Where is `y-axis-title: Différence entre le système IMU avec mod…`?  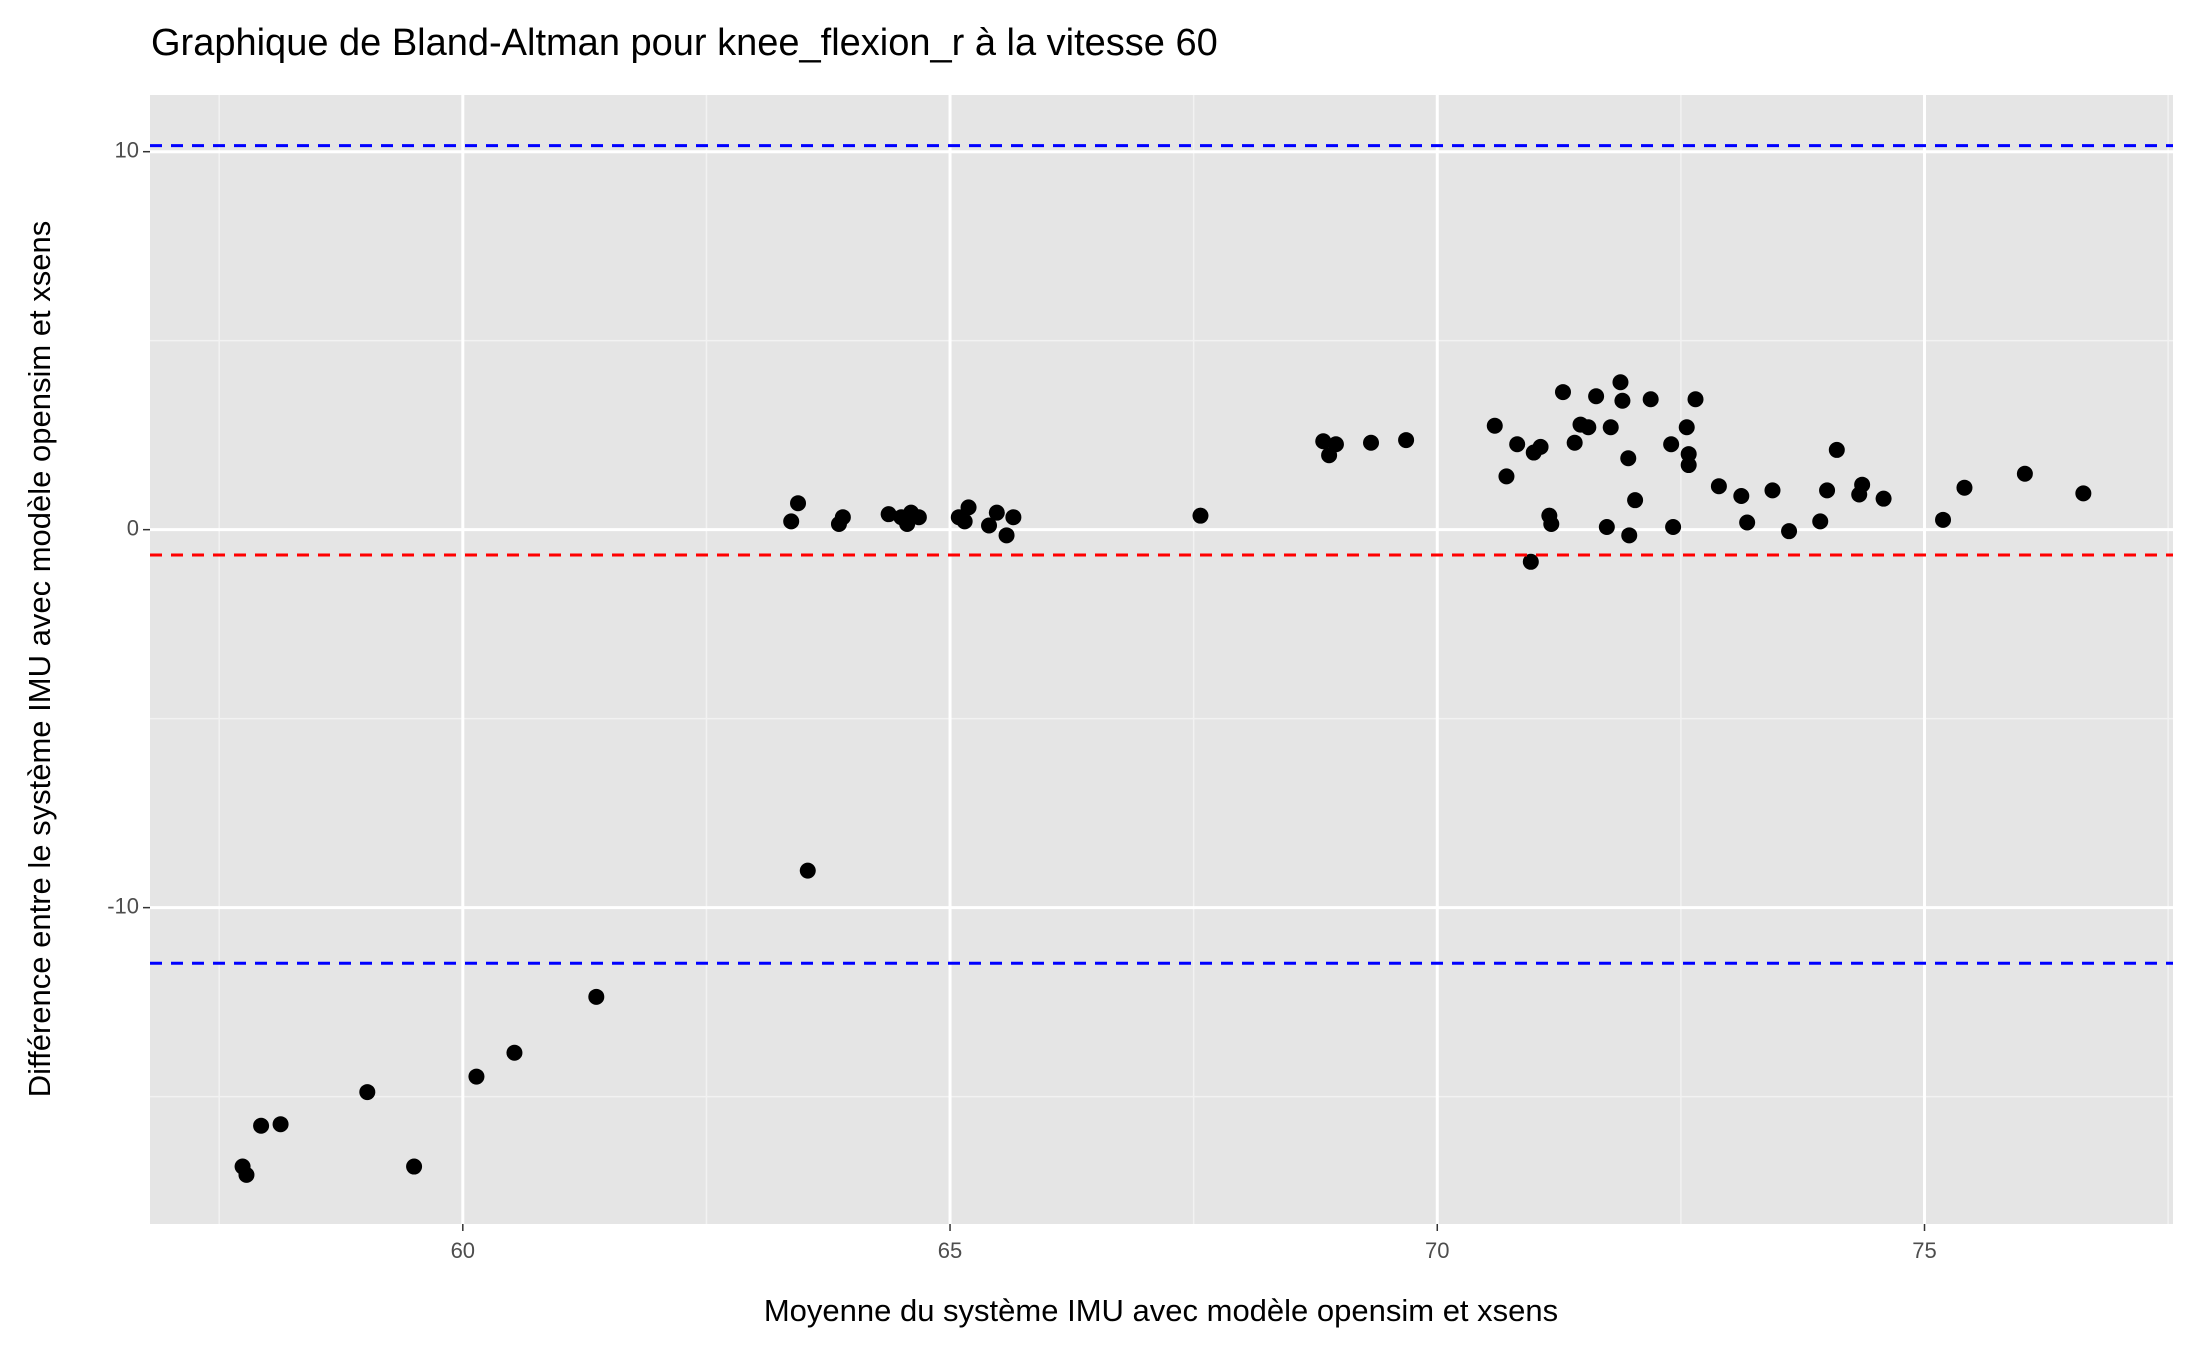
y-axis-title: Différence entre le système IMU avec mod… is located at coordinates (39, 659).